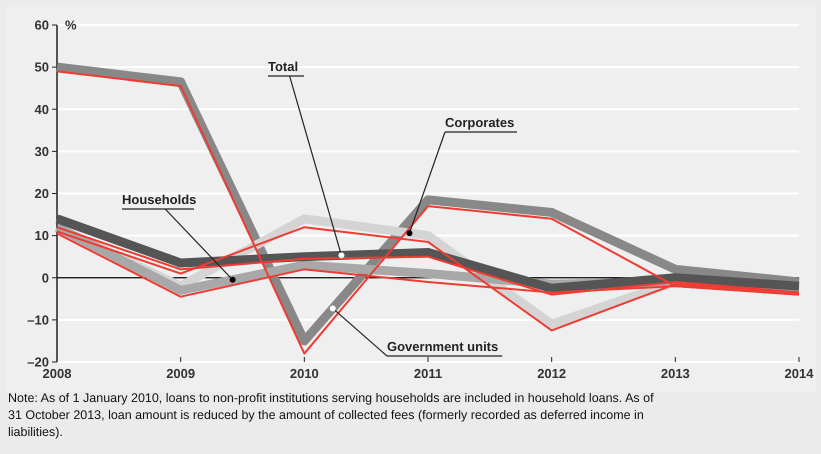  I want to click on x-tick-label: 2009, so click(181, 373).